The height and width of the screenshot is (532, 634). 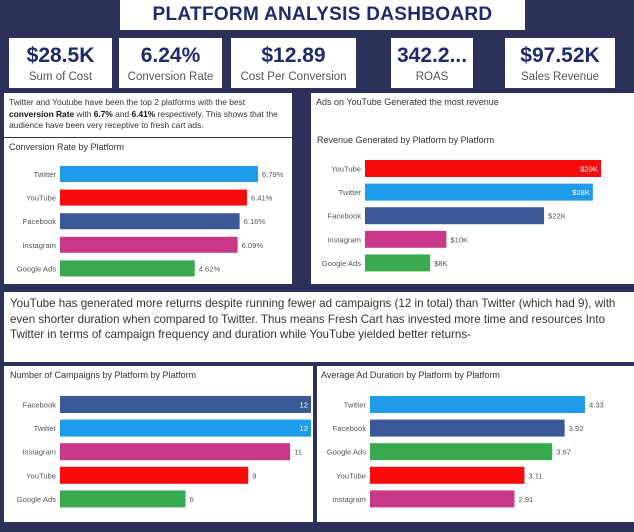 I want to click on data-label-twitter: 4.33, so click(x=596, y=405).